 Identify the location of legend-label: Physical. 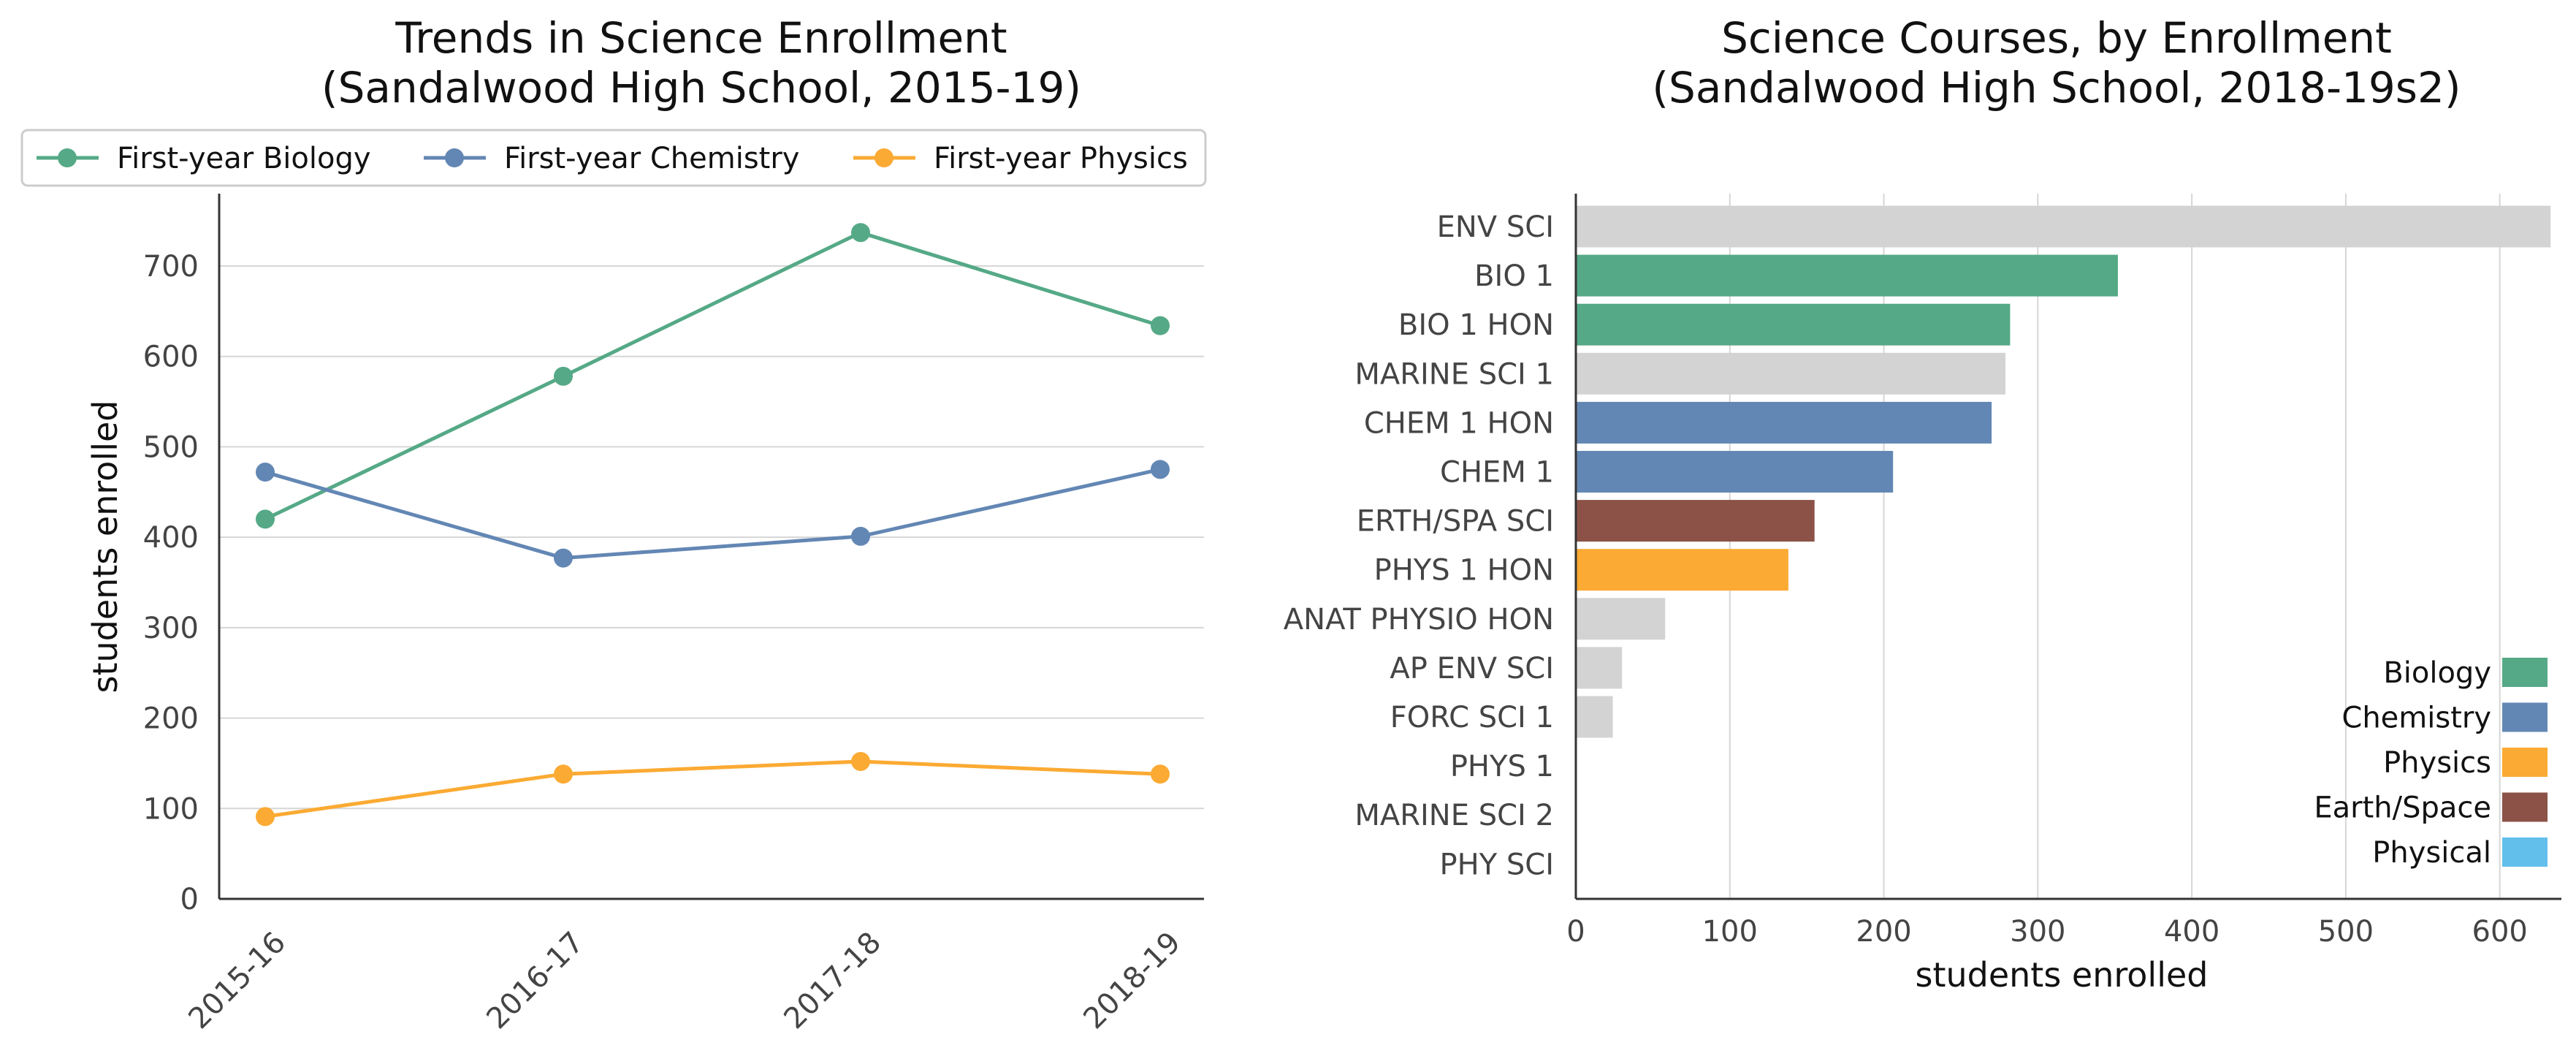
(2431, 853).